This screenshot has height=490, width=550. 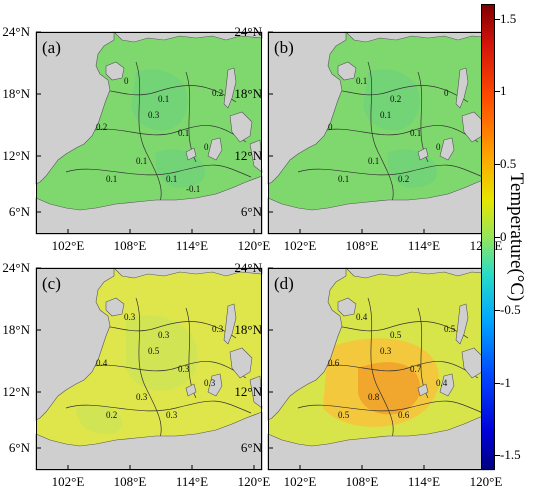 What do you see at coordinates (68, 245) in the screenshot?
I see `lon-tick-label: 102°E` at bounding box center [68, 245].